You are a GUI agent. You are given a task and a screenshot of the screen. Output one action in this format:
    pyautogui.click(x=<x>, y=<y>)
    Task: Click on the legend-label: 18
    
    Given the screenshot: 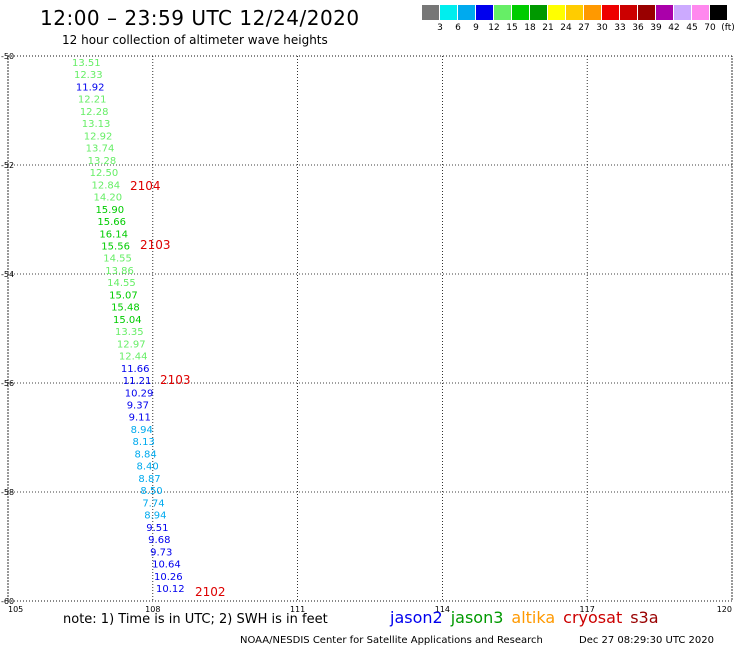 What is the action you would take?
    pyautogui.click(x=530, y=28)
    